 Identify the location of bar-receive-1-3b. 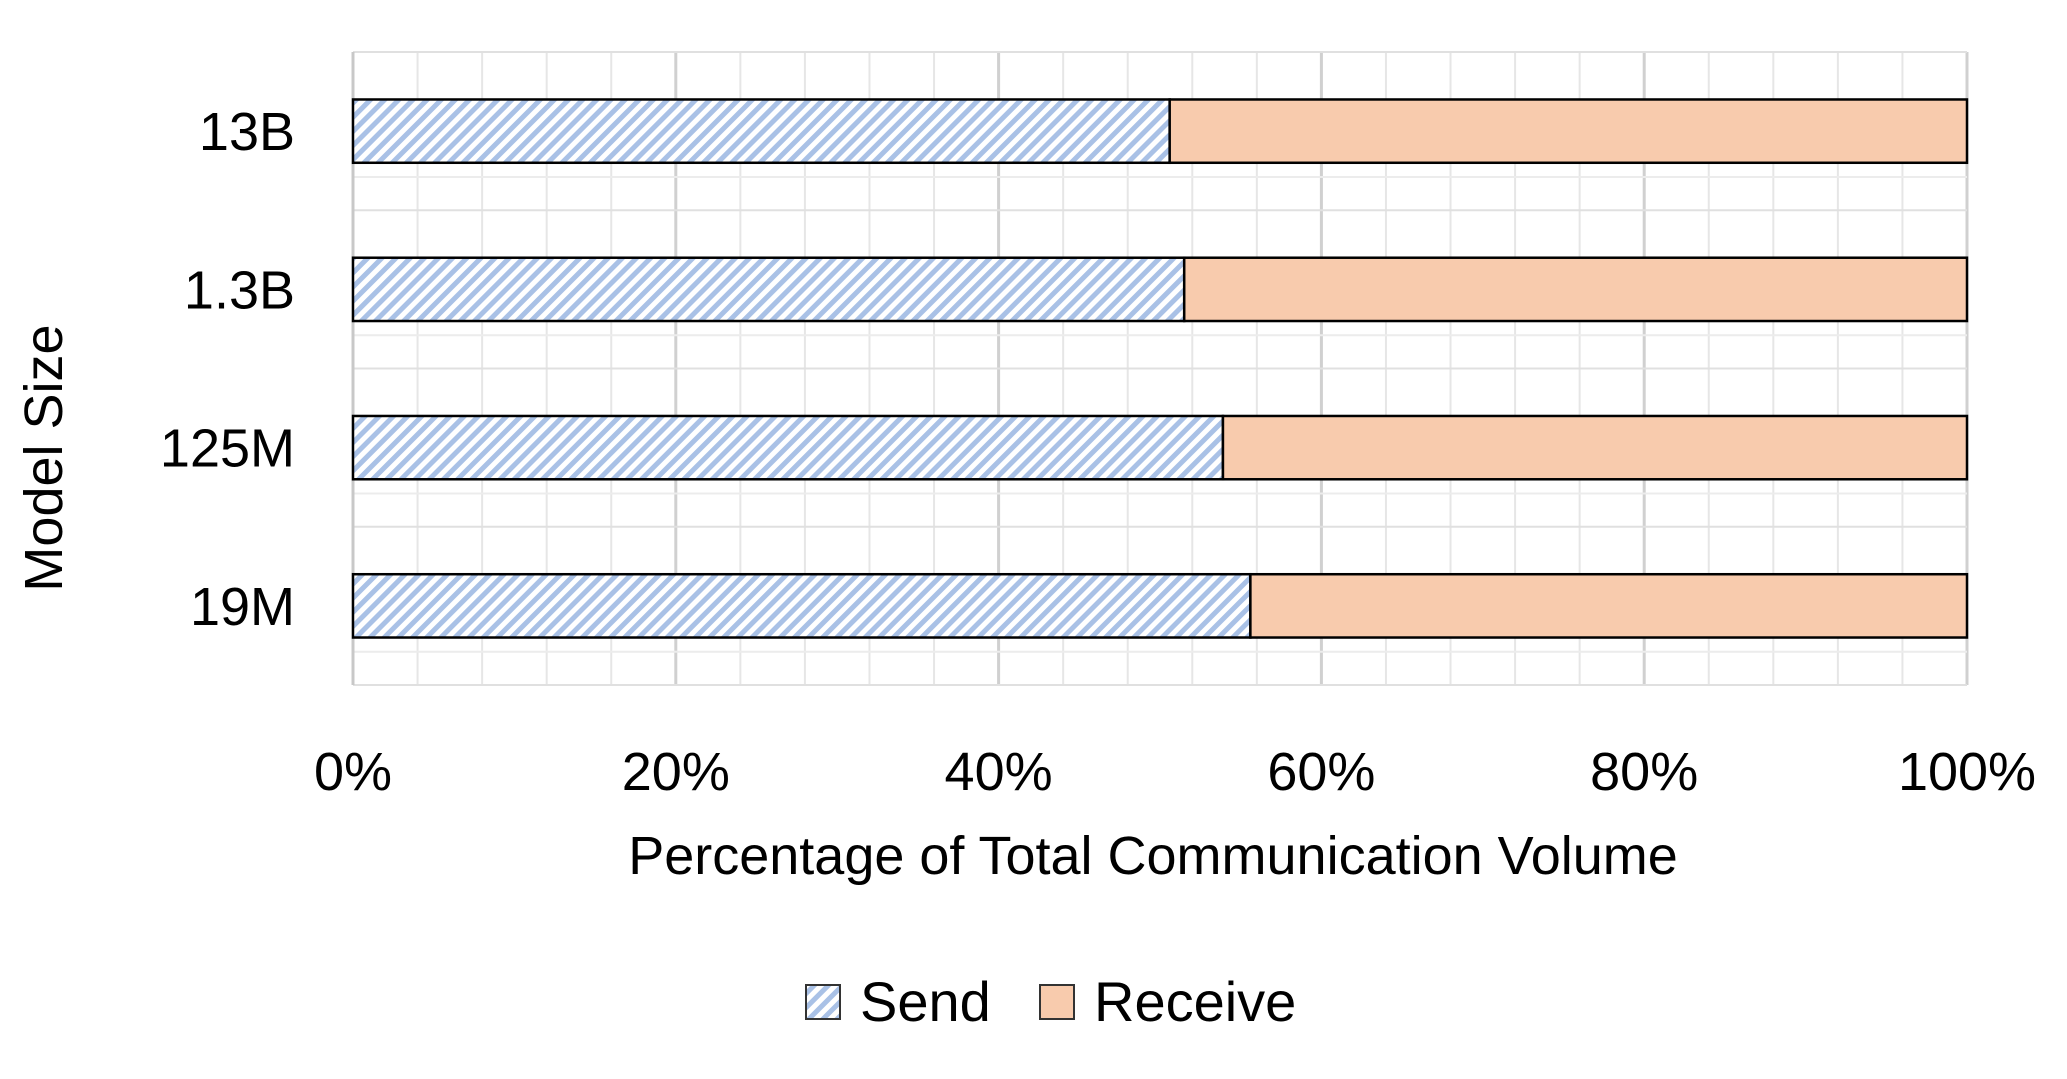
(1575, 289).